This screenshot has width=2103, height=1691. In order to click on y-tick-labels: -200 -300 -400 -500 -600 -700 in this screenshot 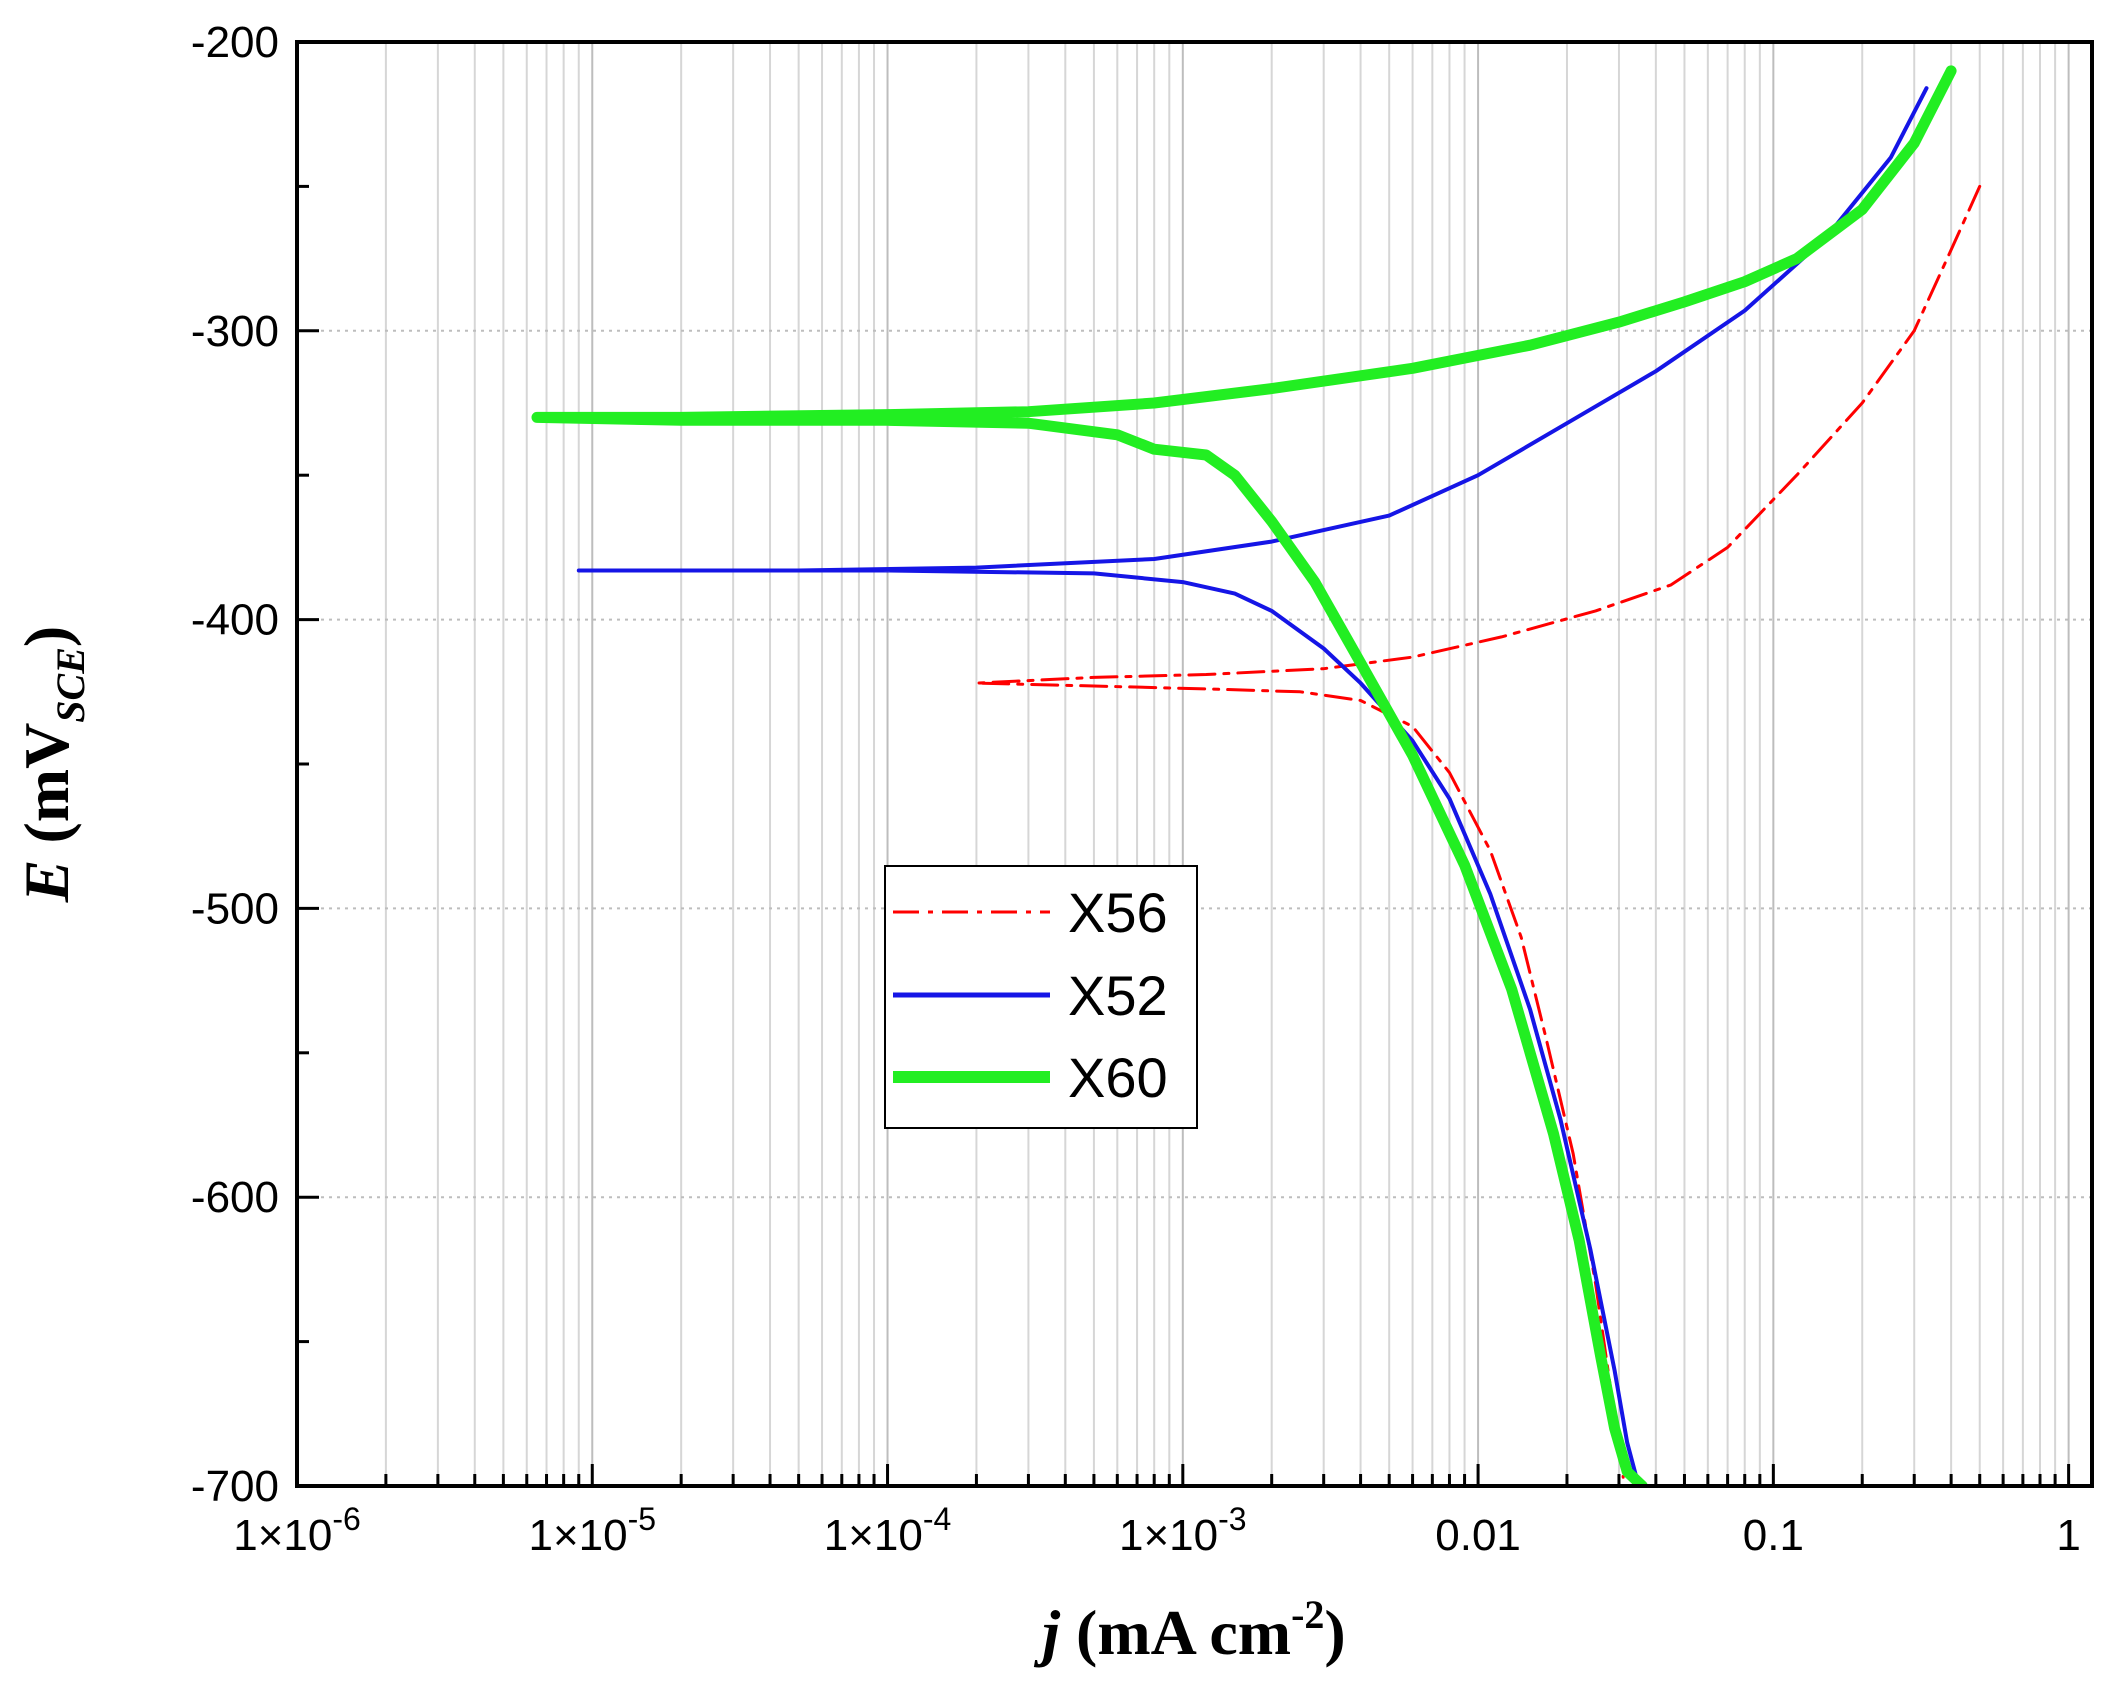, I will do `click(235, 764)`.